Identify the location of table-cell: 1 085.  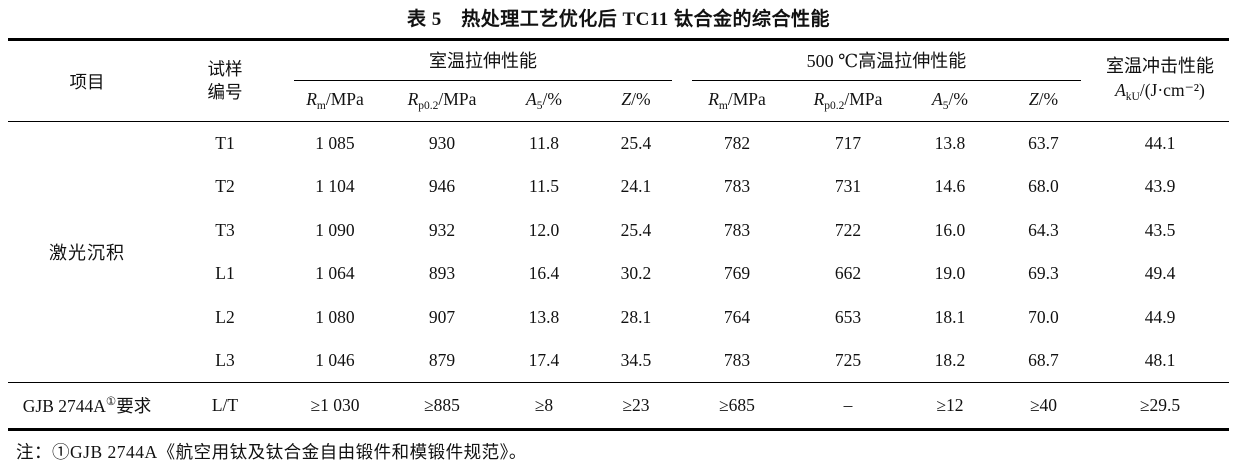
(335, 143).